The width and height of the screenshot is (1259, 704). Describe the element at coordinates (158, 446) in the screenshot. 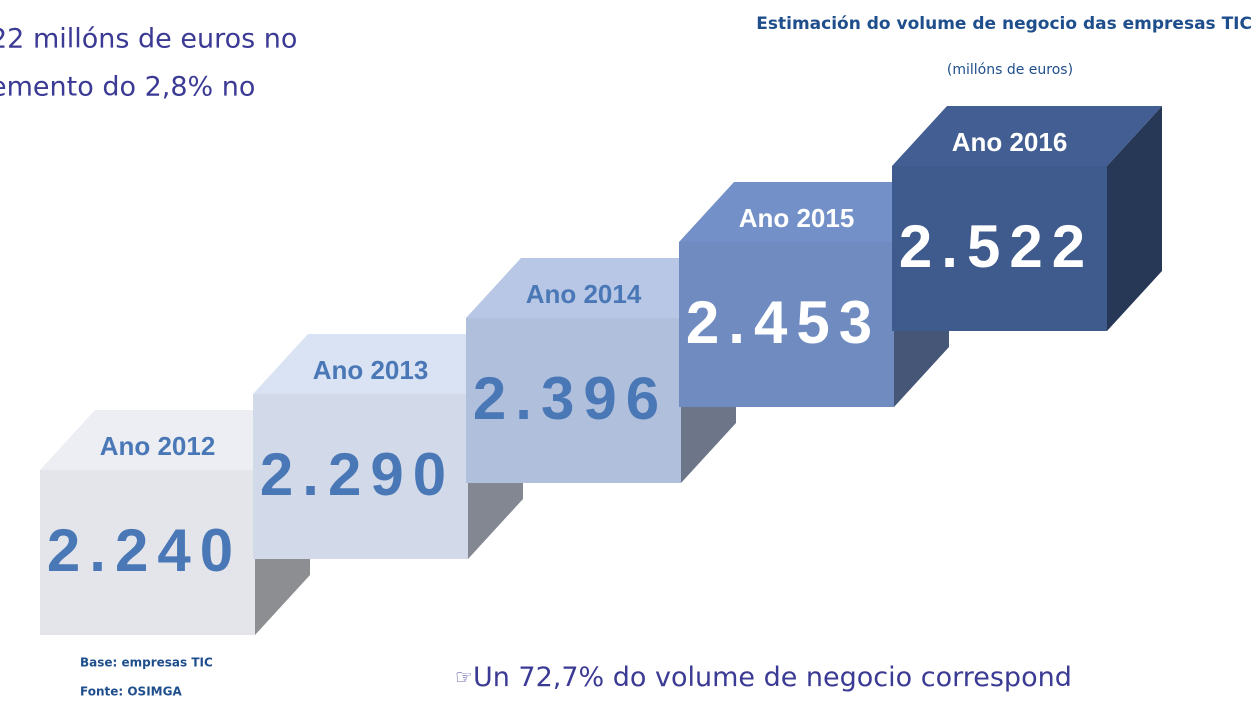

I see `category-label: Ano 2012` at that location.